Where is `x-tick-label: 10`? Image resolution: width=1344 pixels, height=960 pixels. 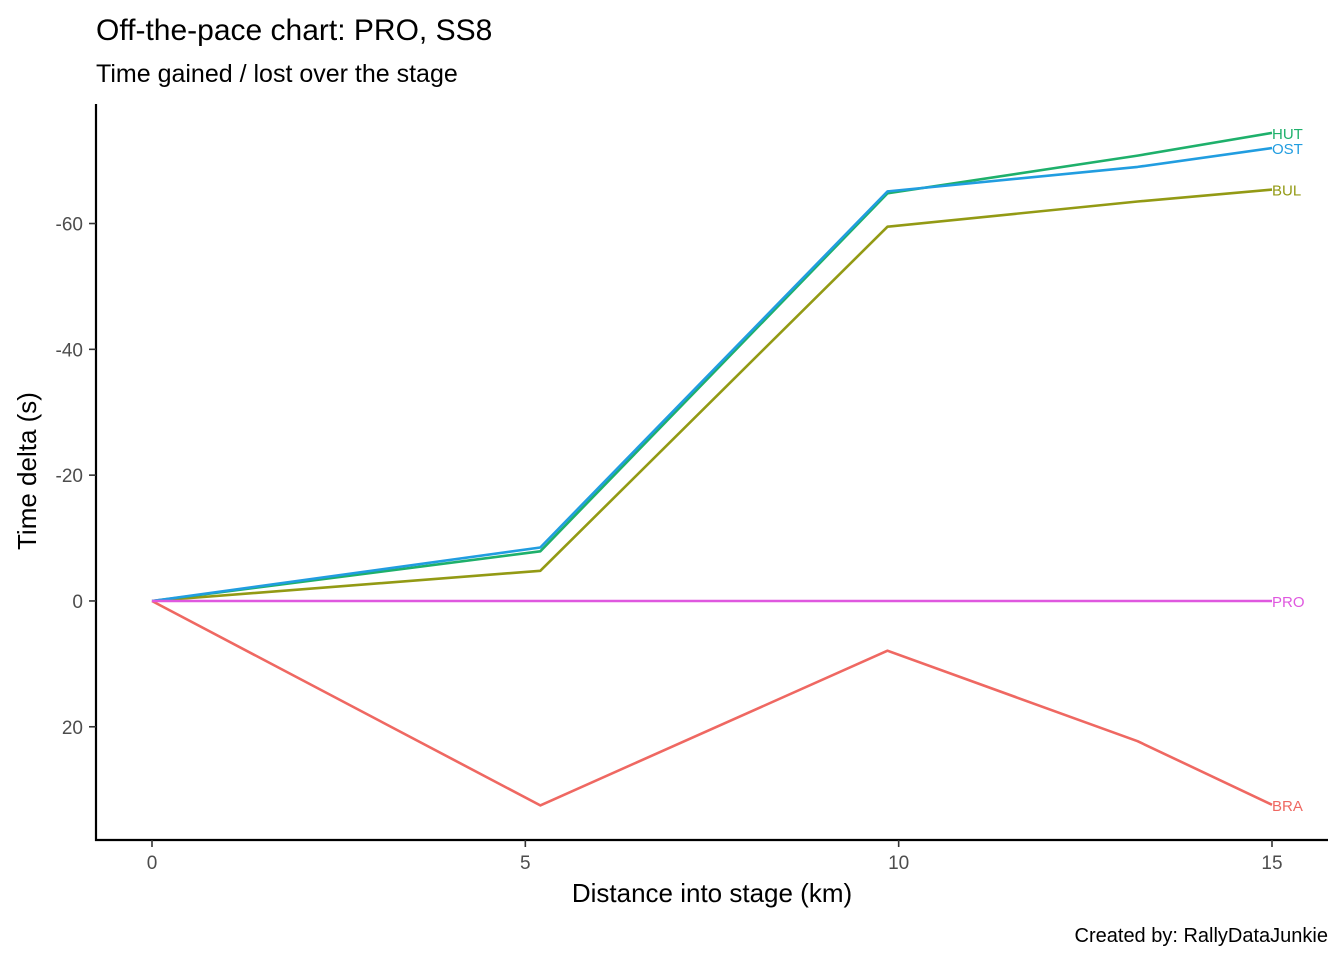 x-tick-label: 10 is located at coordinates (898, 863).